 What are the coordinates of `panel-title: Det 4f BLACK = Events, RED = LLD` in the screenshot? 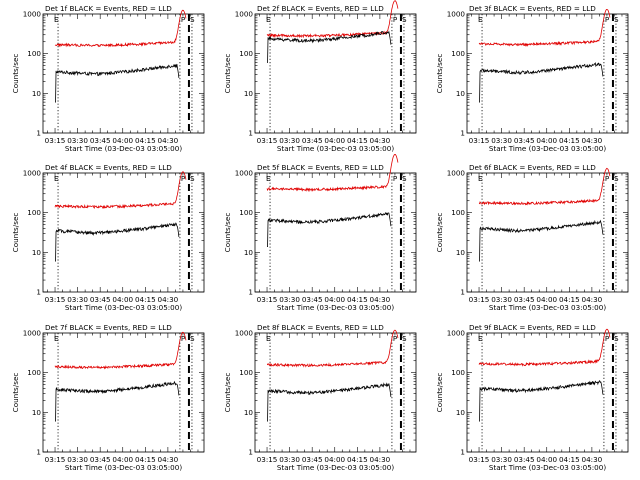 It's located at (108, 167).